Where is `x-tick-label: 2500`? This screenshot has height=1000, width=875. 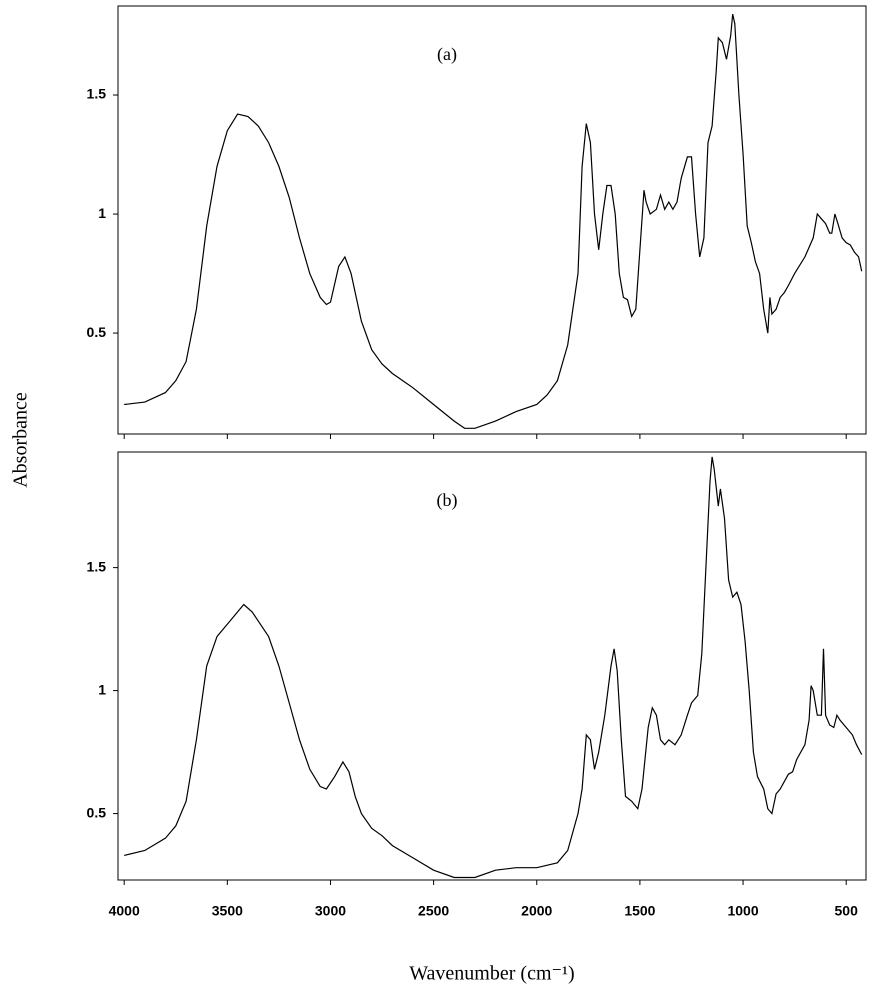 x-tick-label: 2500 is located at coordinates (433, 911).